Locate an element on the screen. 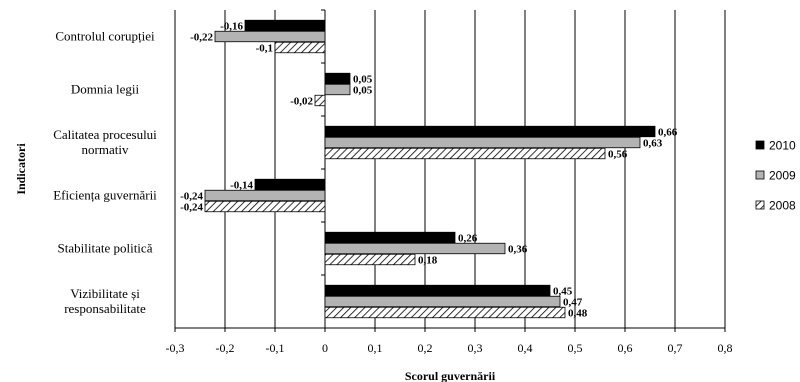 The height and width of the screenshot is (382, 800). category-label-line: normativ is located at coordinates (105, 149).